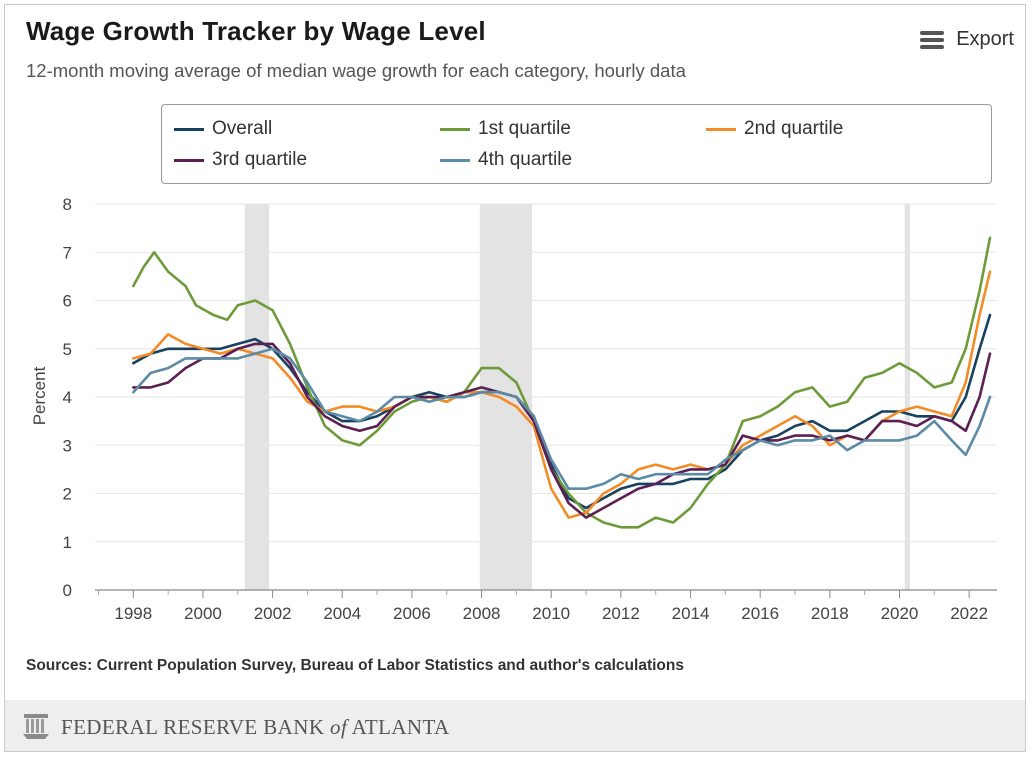  What do you see at coordinates (794, 128) in the screenshot?
I see `legend-label: 2nd quartile` at bounding box center [794, 128].